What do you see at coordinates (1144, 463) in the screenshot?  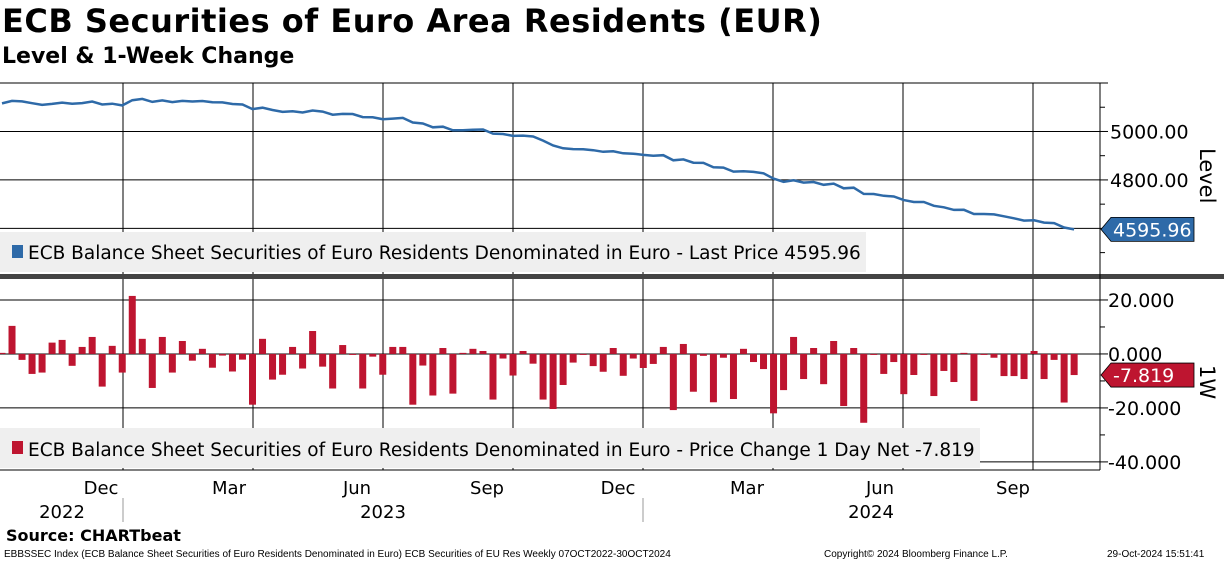 I see `bottom-tick-label: -40.000` at bounding box center [1144, 463].